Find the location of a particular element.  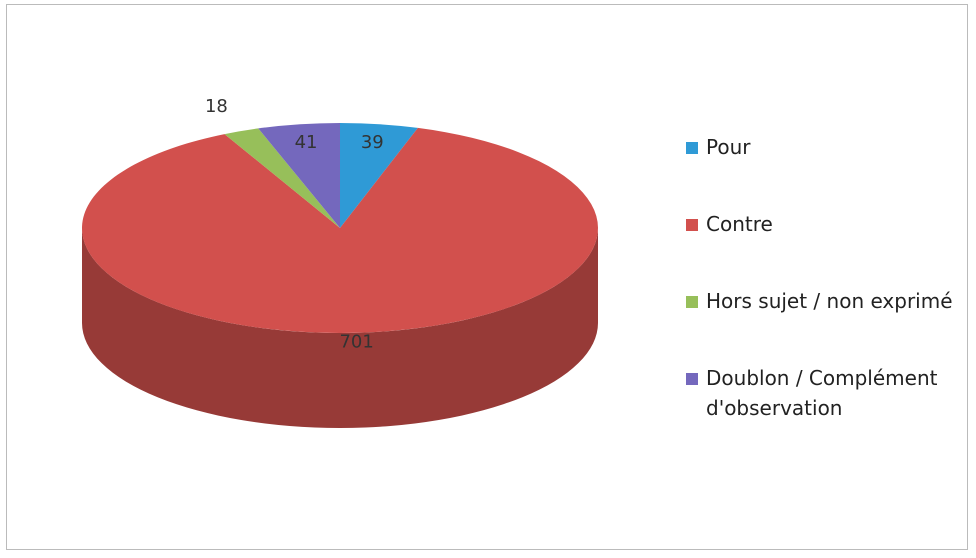

legend-label: Hors sujet / non exprimé is located at coordinates (829, 301).